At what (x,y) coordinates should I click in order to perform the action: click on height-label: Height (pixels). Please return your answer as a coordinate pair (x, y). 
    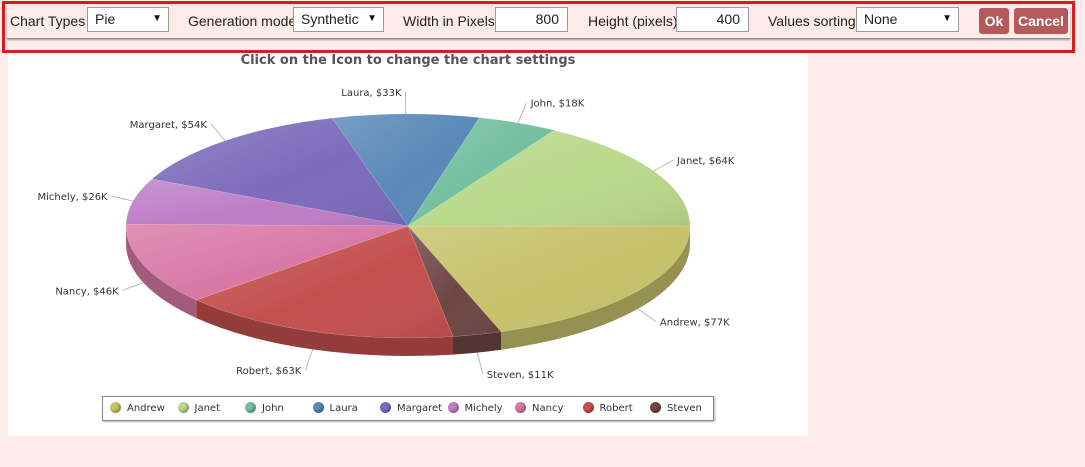
    Looking at the image, I should click on (633, 21).